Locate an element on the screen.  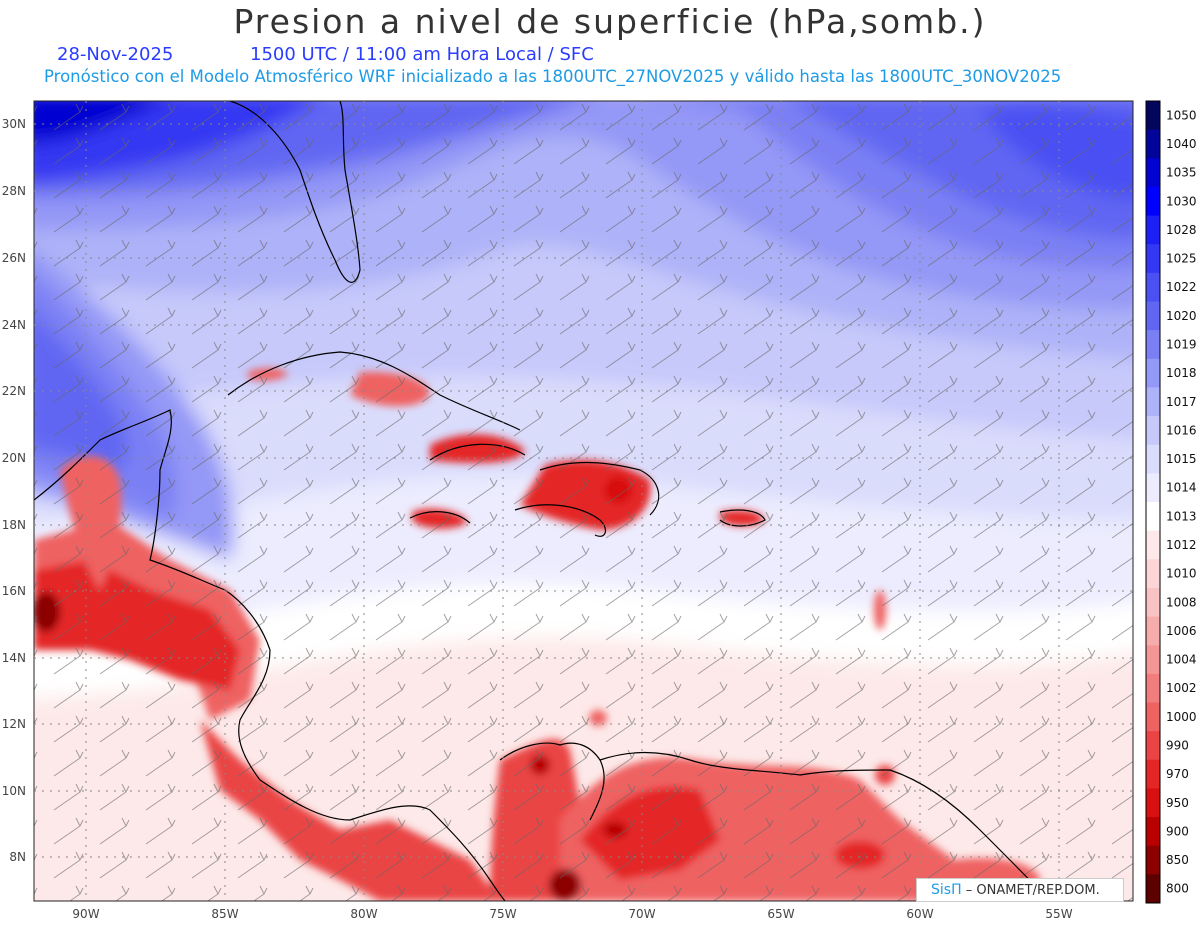
credit-brand: SisΠ is located at coordinates (946, 890).